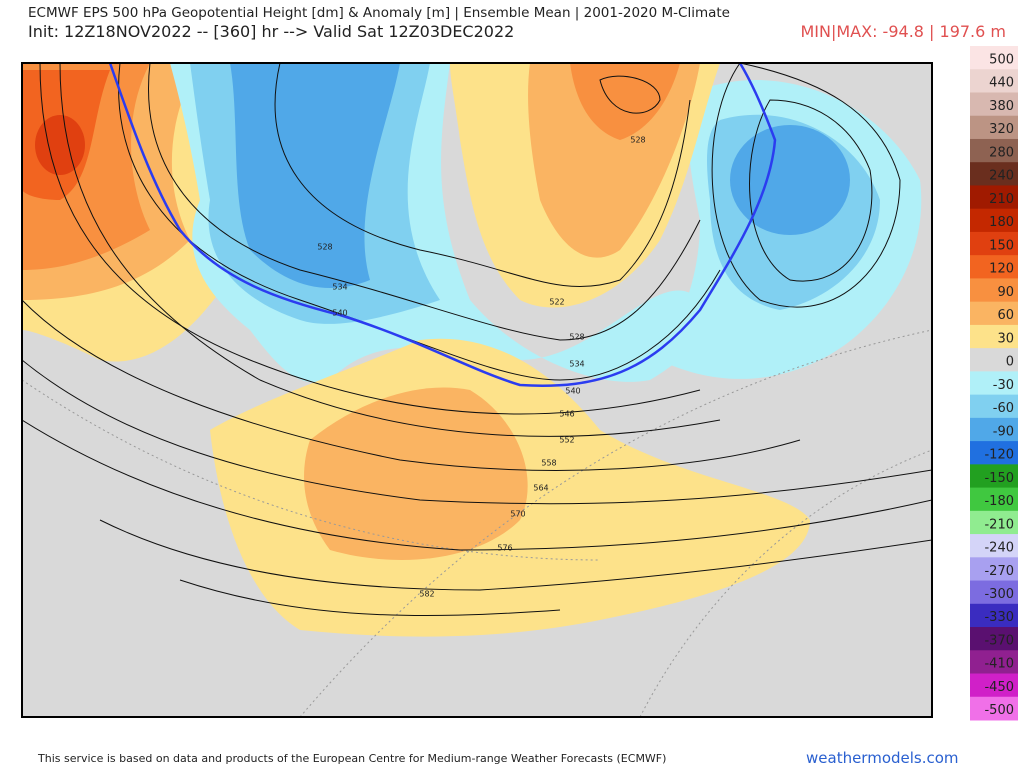  Describe the element at coordinates (882, 758) in the screenshot. I see `brand: weathermodels.com` at that location.